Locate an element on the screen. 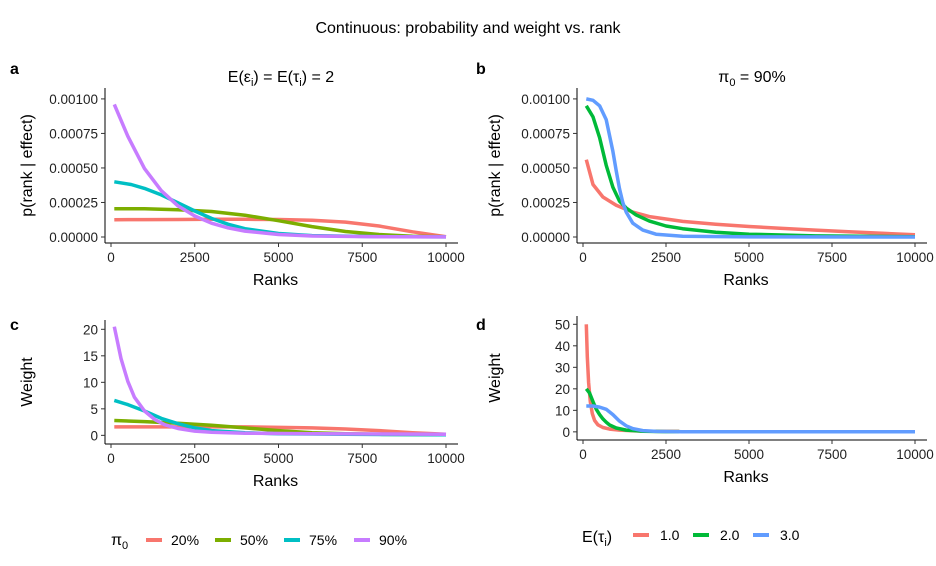 This screenshot has width=936, height=566. y-tick-label: 15 is located at coordinates (90, 356).